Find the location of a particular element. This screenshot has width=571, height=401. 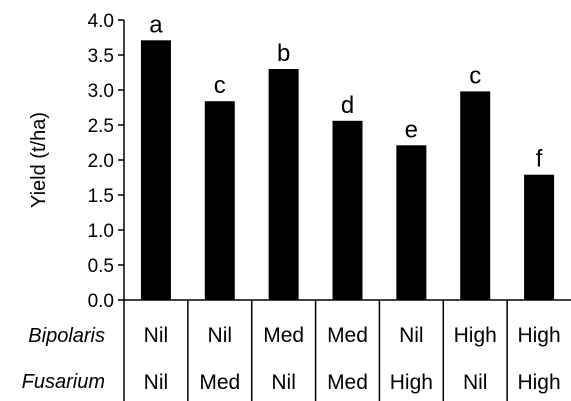

significance-letter: d is located at coordinates (347, 105).